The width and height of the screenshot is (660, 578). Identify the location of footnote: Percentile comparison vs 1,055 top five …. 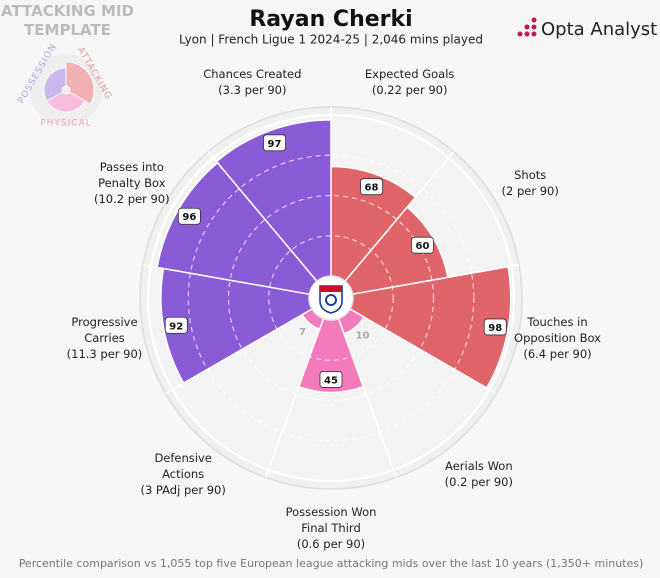
(331, 563).